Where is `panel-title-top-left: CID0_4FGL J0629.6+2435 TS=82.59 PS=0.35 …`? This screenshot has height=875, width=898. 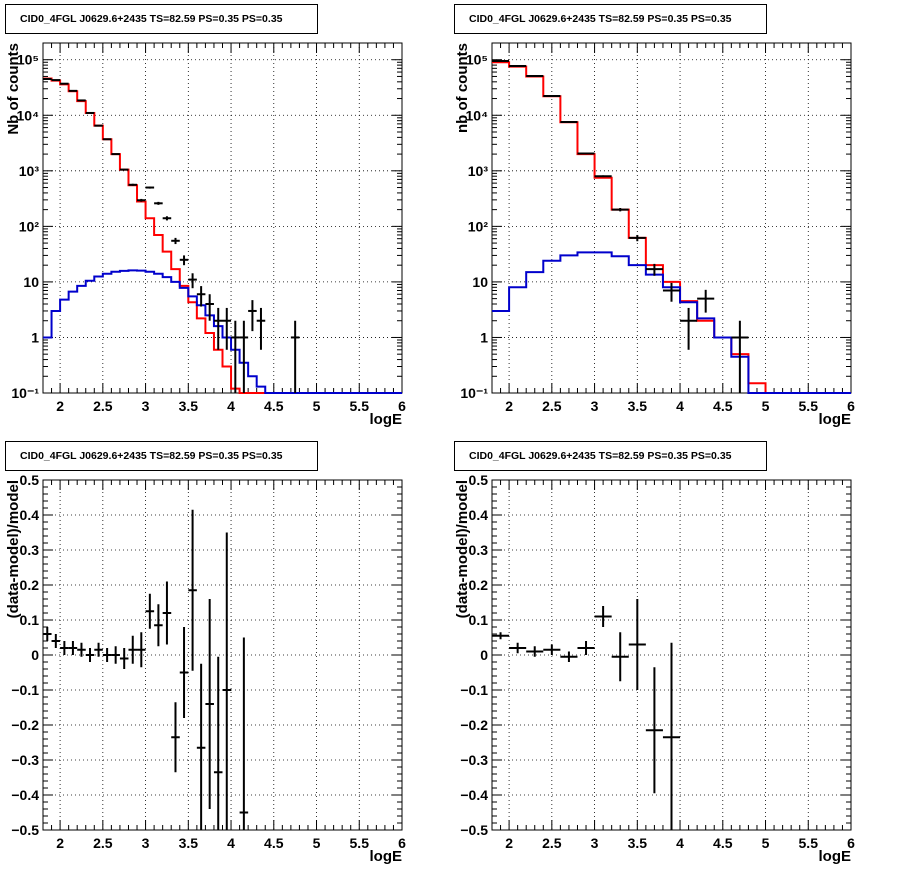 panel-title-top-left: CID0_4FGL J0629.6+2435 TS=82.59 PS=0.35 … is located at coordinates (161, 19).